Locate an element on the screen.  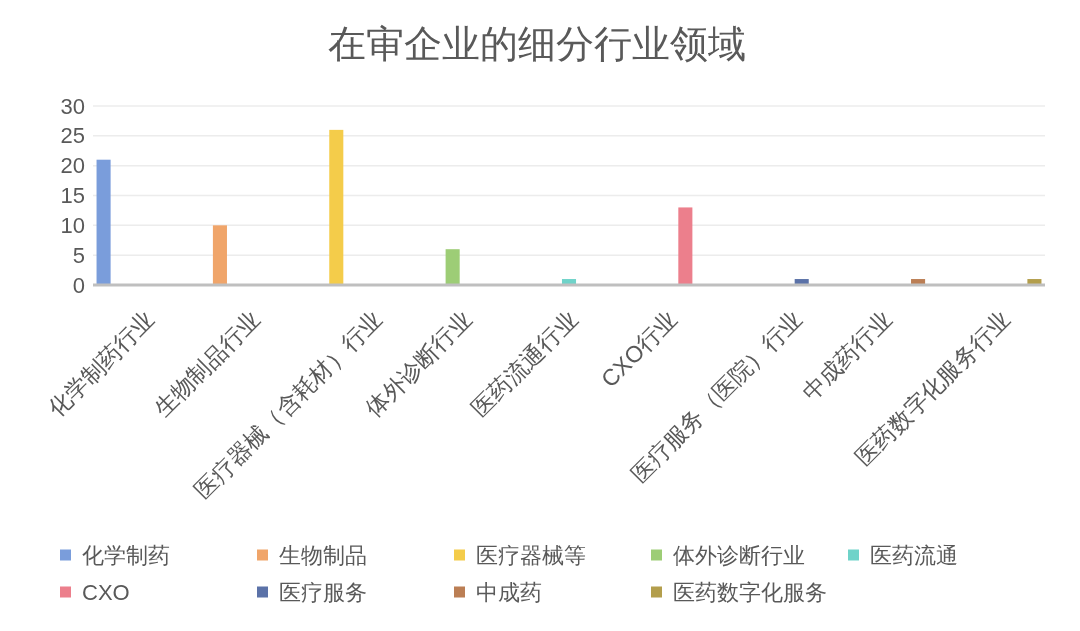
legend-label: 化学制药 is located at coordinates (126, 555).